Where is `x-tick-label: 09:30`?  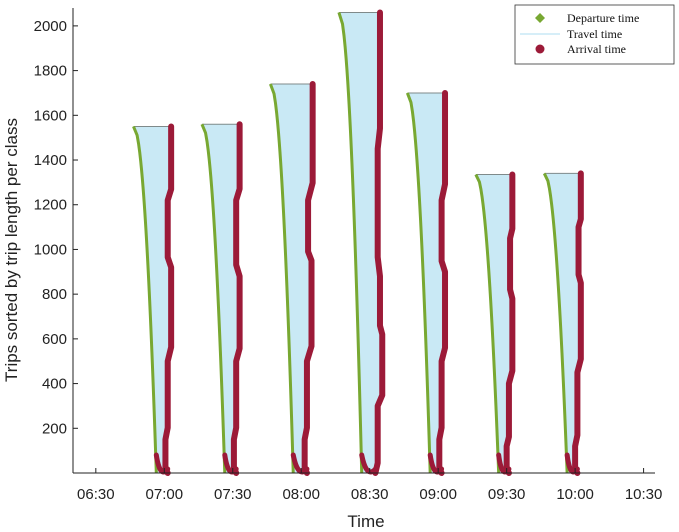
x-tick-label: 09:30 is located at coordinates (507, 494).